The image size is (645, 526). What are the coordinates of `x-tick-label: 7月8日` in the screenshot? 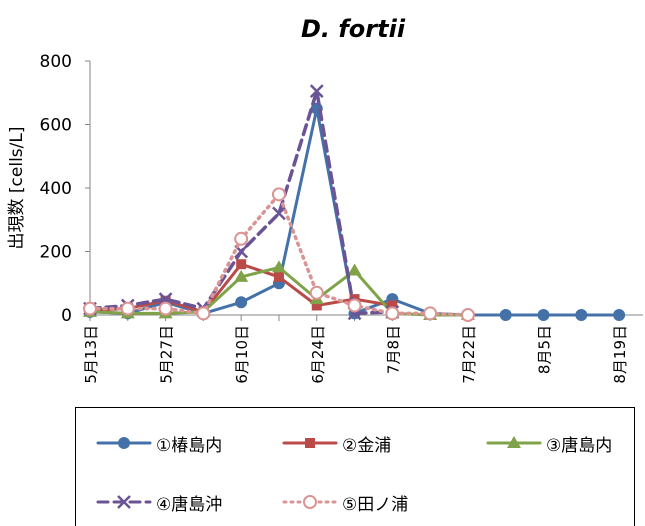 It's located at (393, 349).